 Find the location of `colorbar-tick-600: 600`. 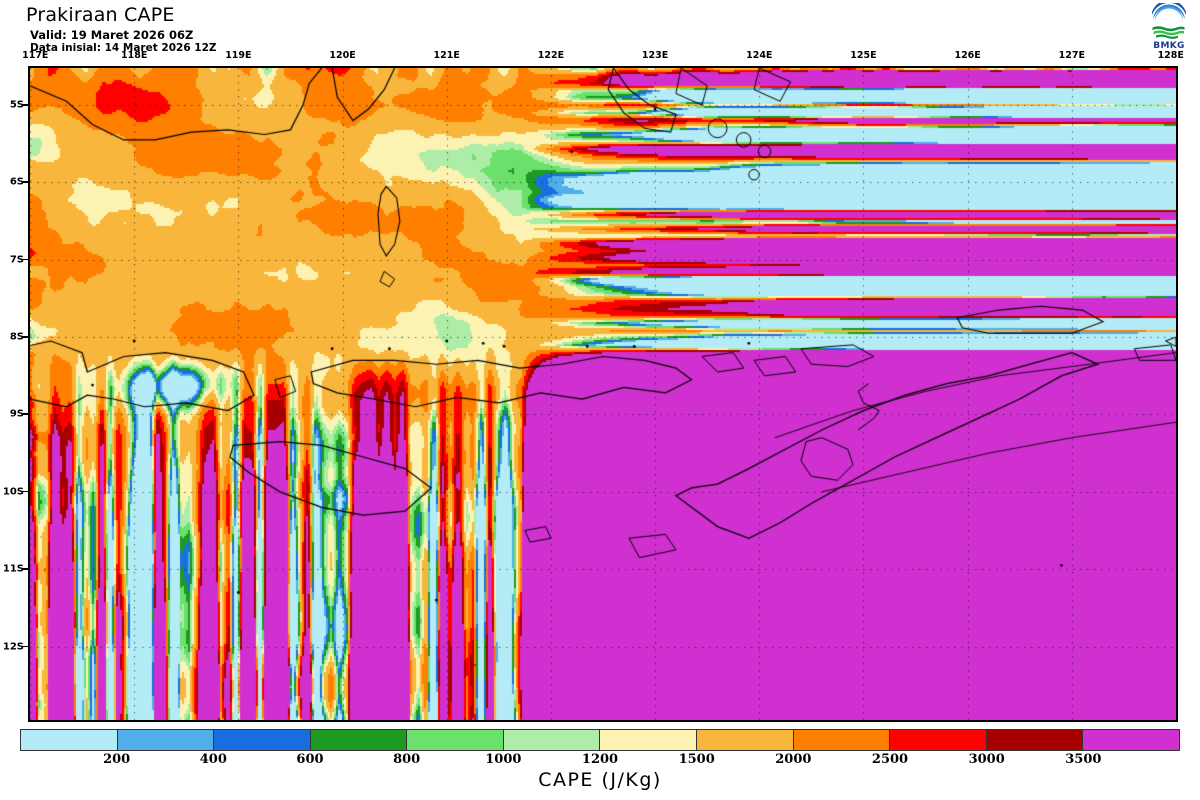

colorbar-tick-600: 600 is located at coordinates (310, 759).